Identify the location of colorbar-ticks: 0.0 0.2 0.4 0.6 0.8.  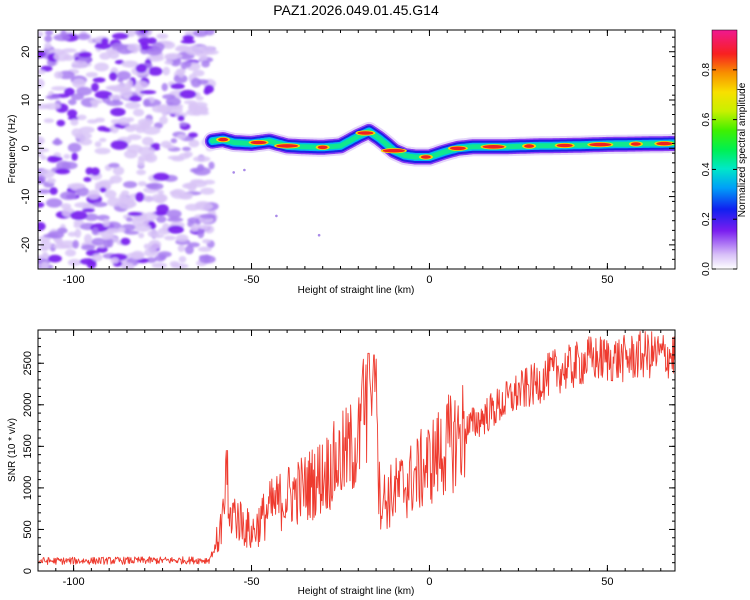
(719, 169).